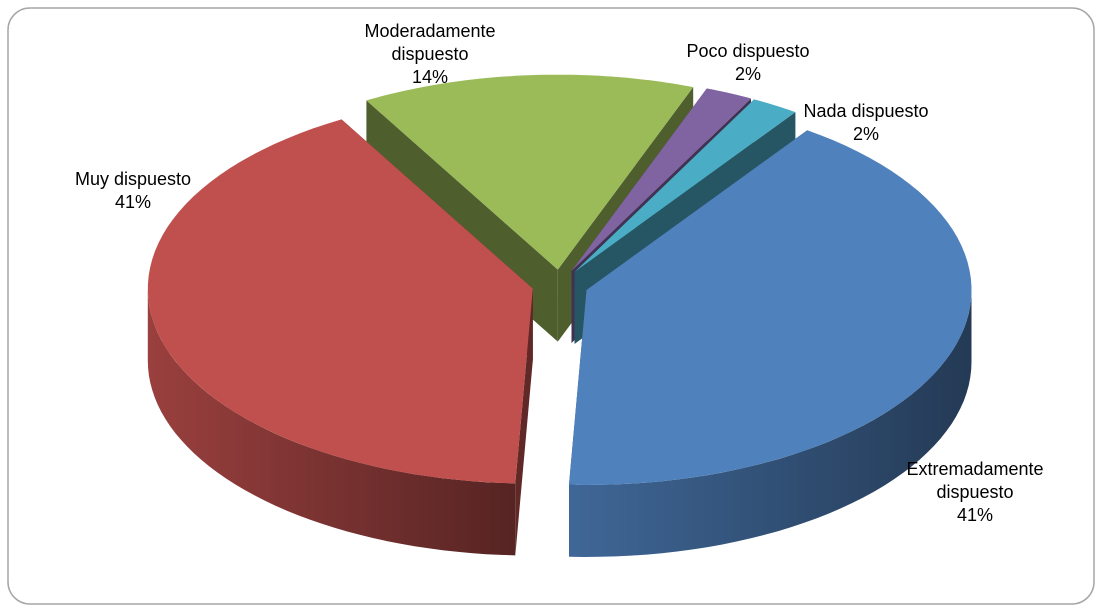 The image size is (1102, 612). What do you see at coordinates (430, 42) in the screenshot?
I see `label-category: Moderadamente dispuesto` at bounding box center [430, 42].